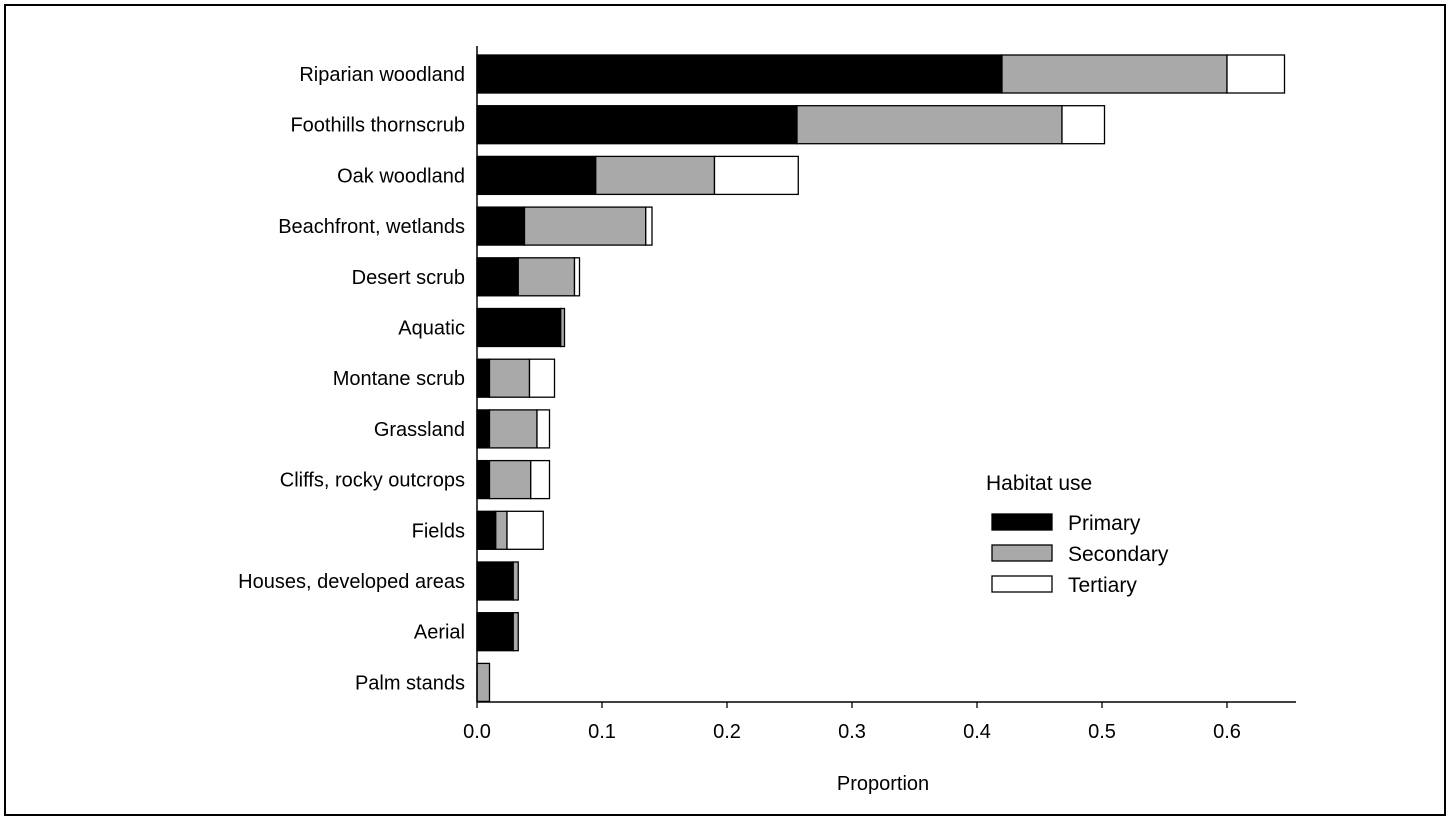  Describe the element at coordinates (483, 378) in the screenshot. I see `bar-primary-montane-scrub` at that location.